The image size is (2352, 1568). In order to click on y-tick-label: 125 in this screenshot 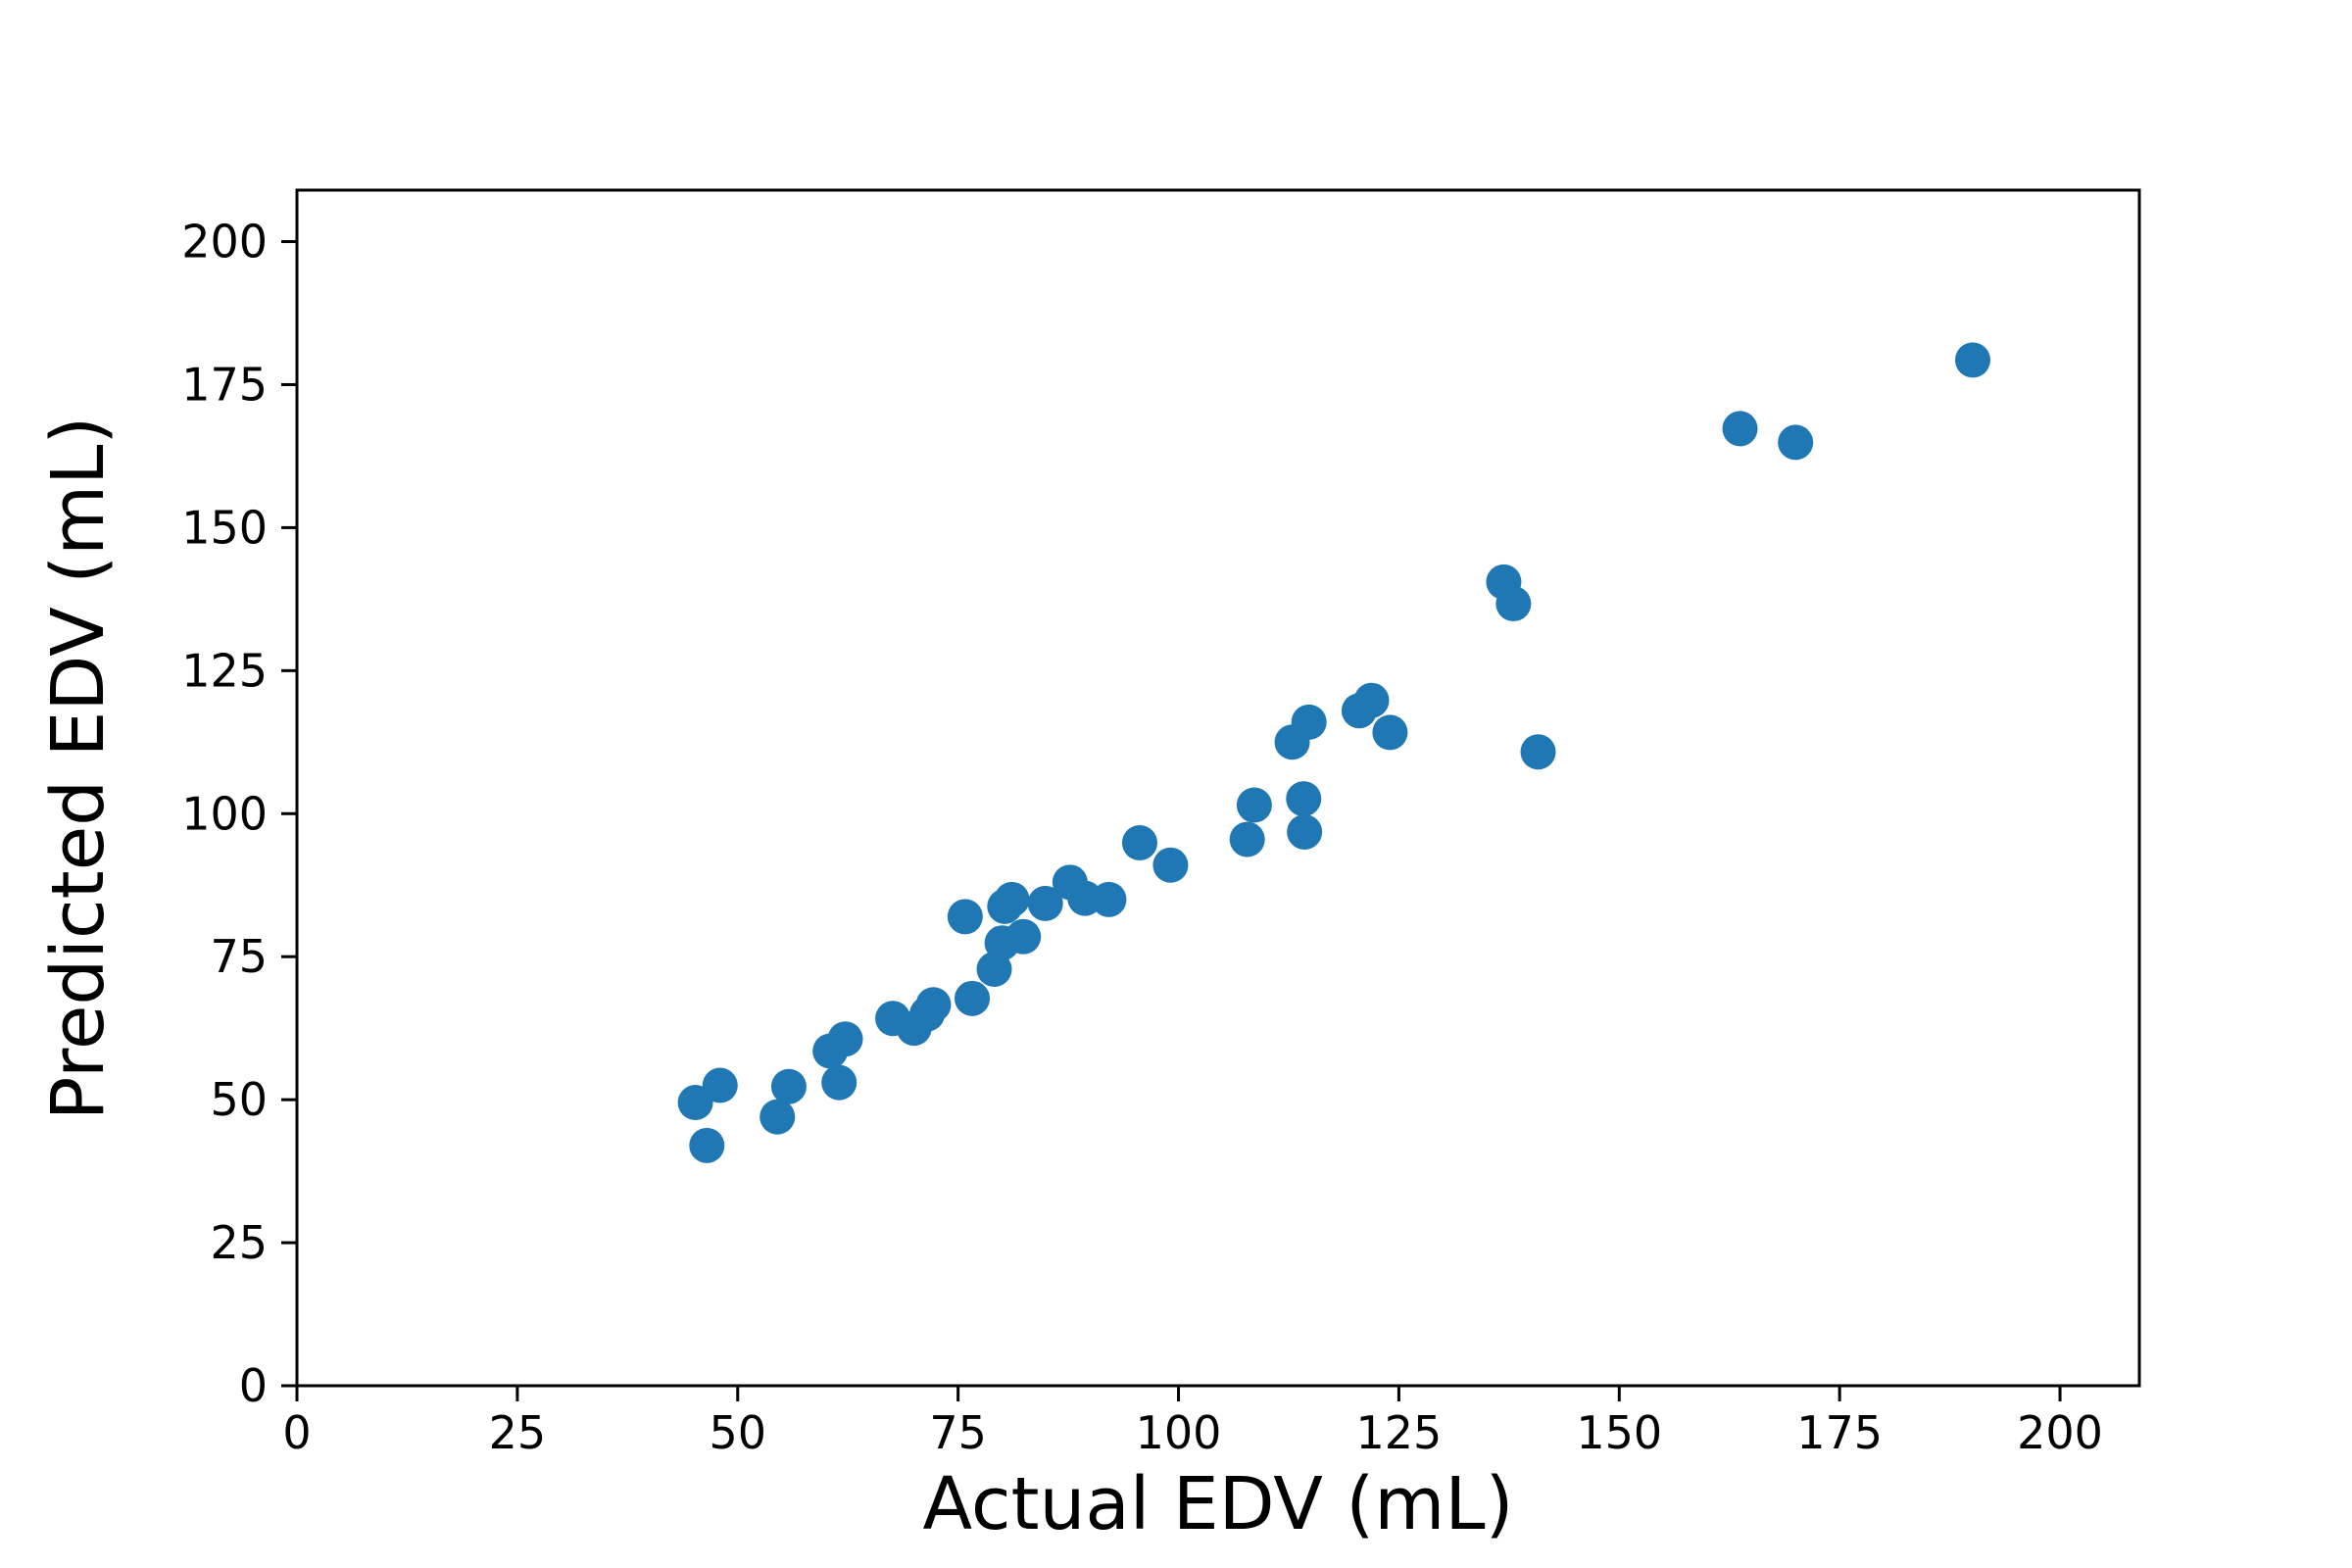, I will do `click(224, 671)`.